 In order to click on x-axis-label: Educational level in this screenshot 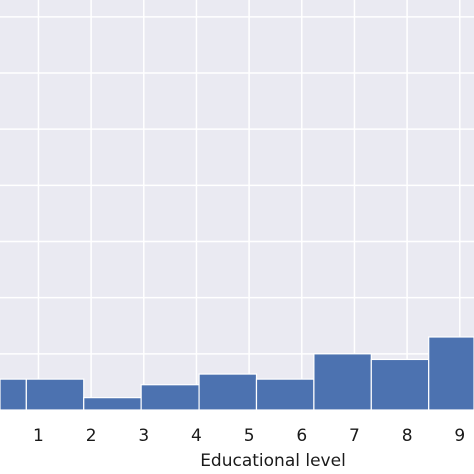, I will do `click(273, 461)`.